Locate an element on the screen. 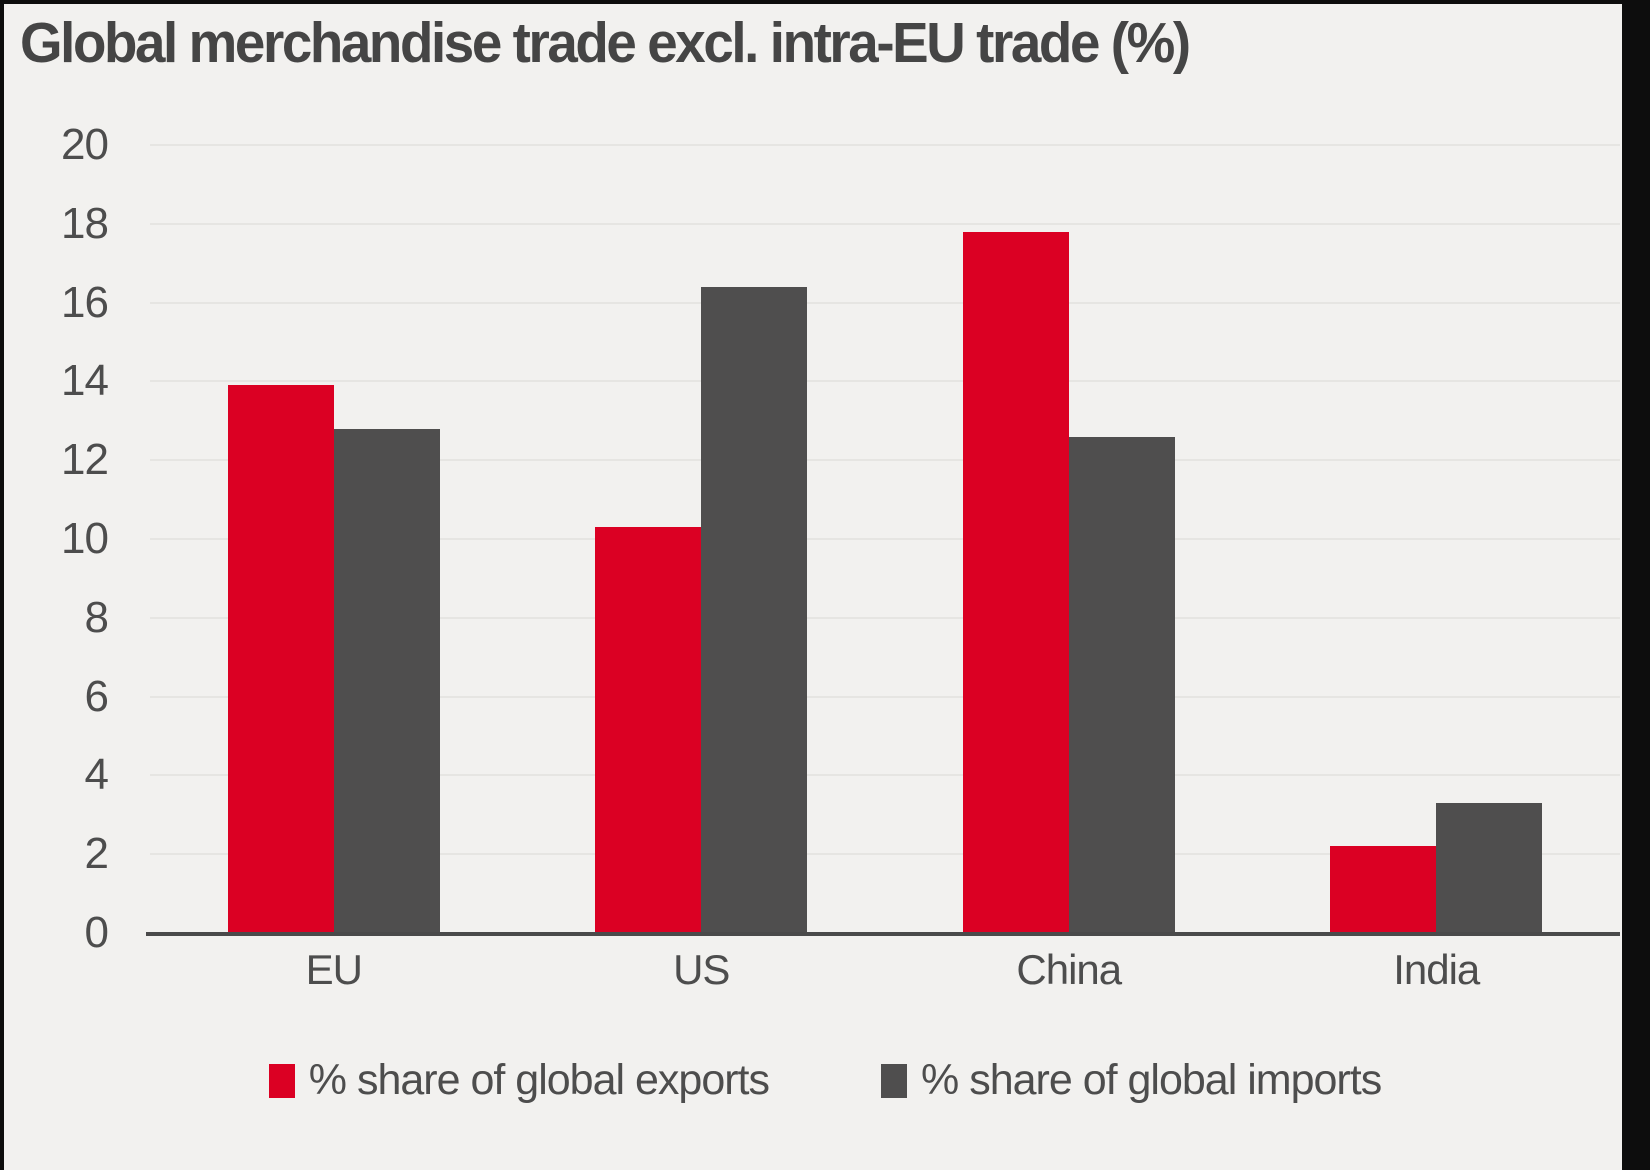  bar-imports-us is located at coordinates (754, 609).